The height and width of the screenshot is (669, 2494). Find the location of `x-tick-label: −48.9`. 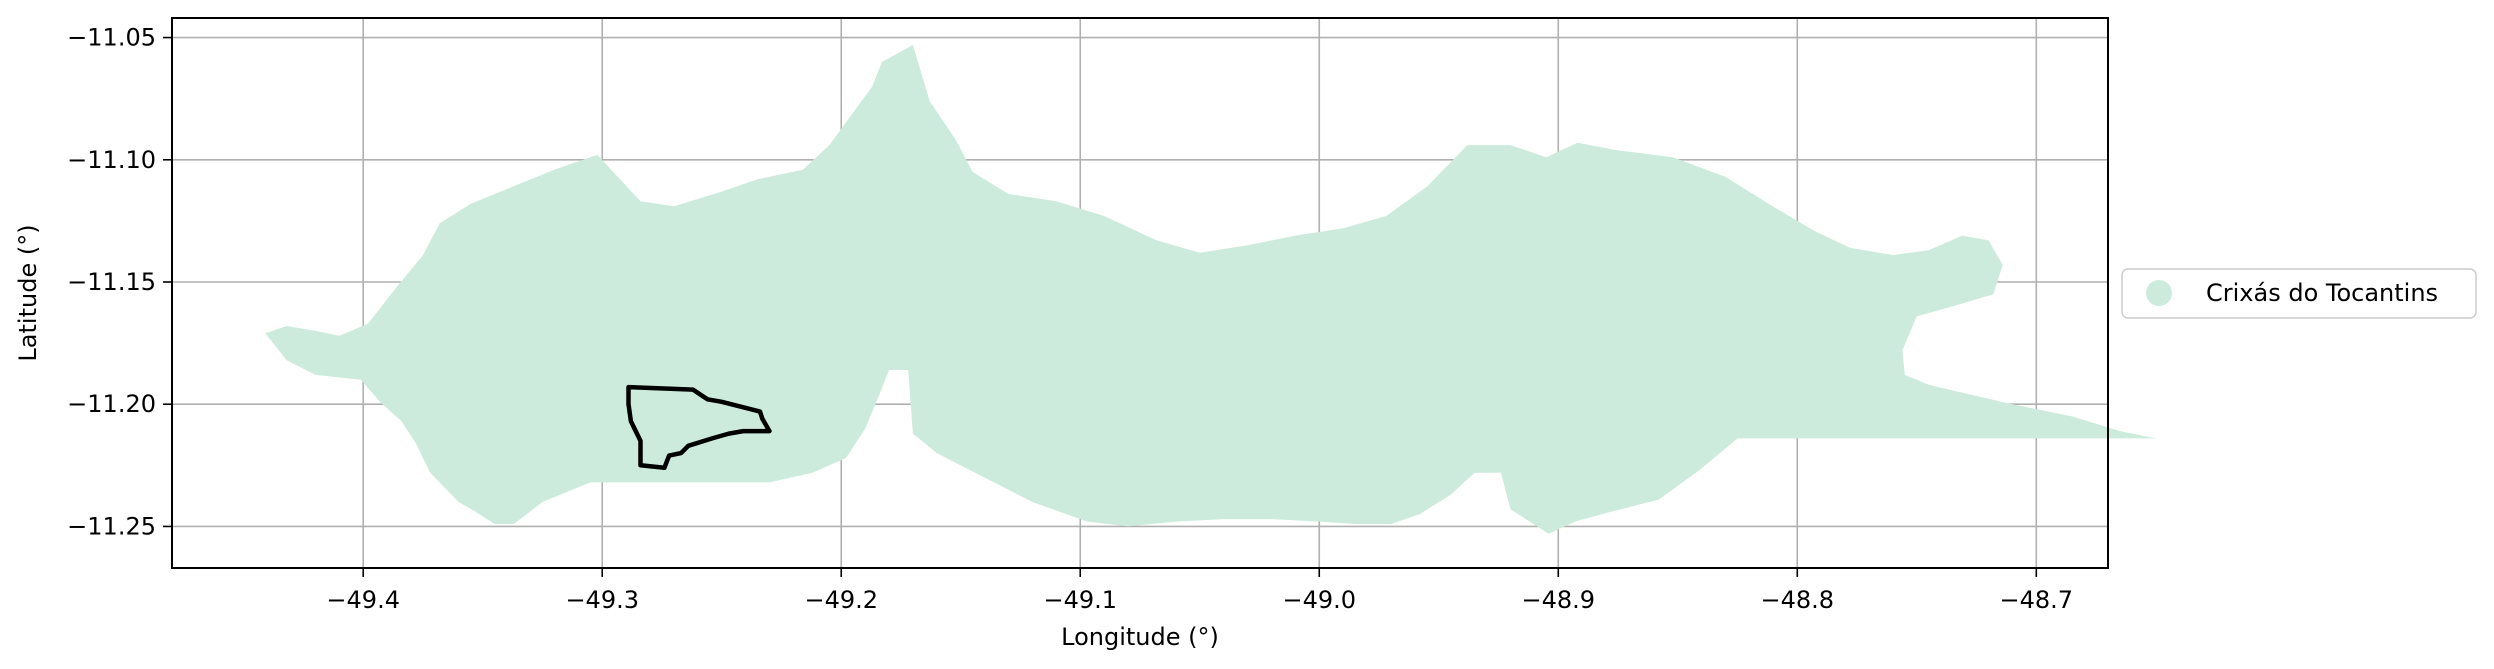

x-tick-label: −48.9 is located at coordinates (1558, 600).